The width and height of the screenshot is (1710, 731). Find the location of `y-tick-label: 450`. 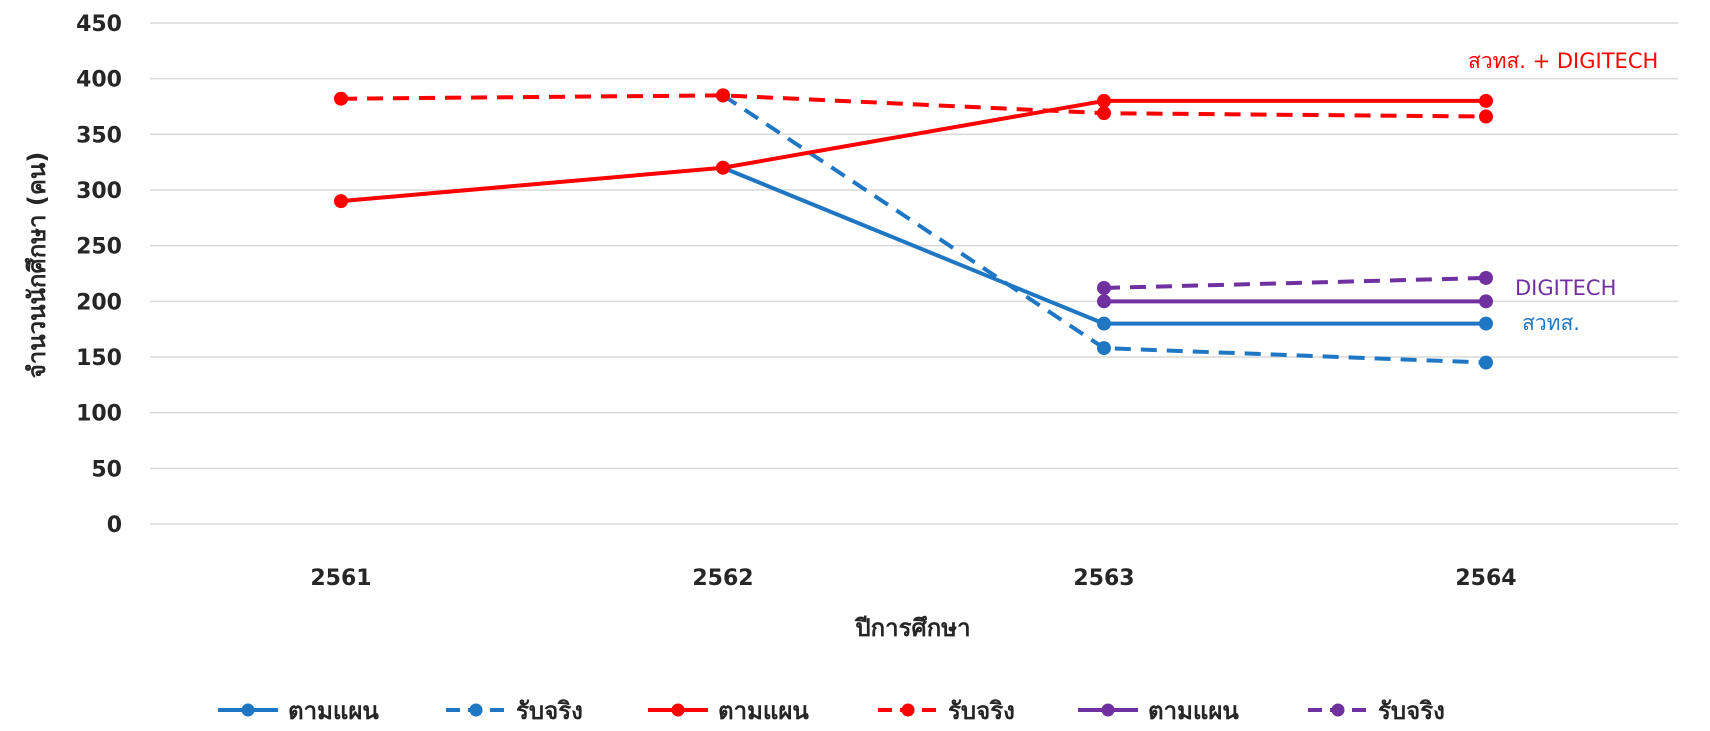

y-tick-label: 450 is located at coordinates (99, 24).